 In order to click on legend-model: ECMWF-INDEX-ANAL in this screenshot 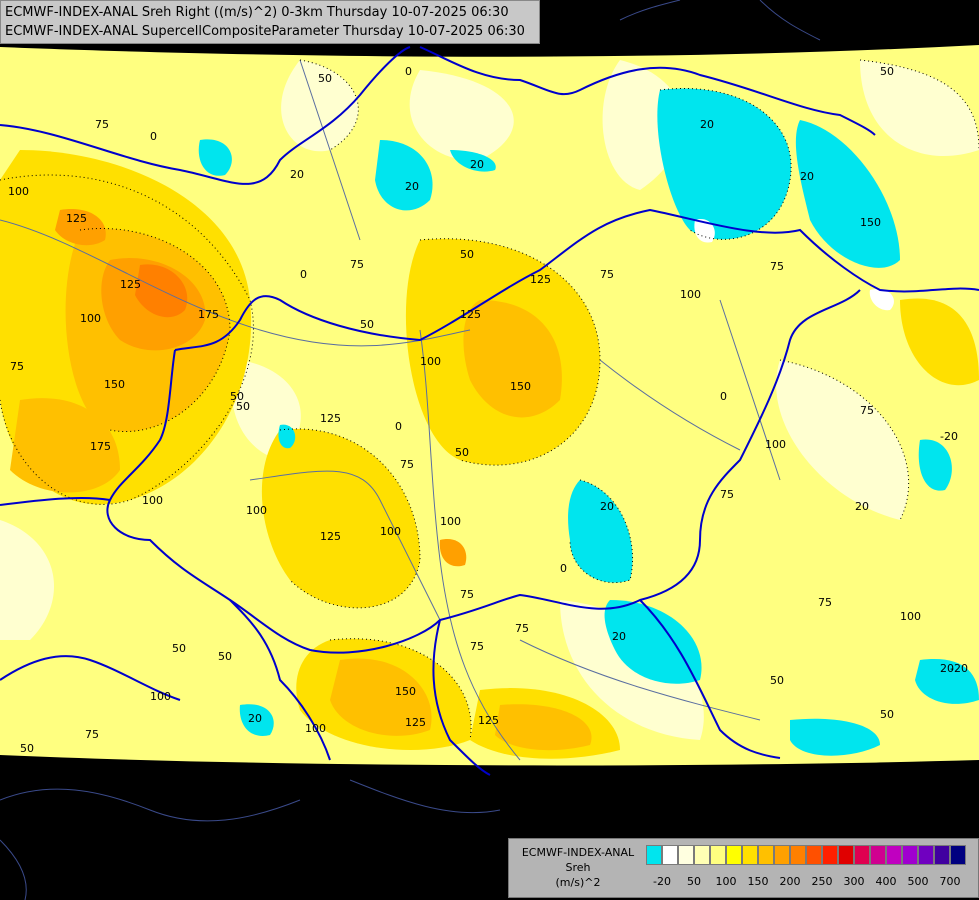, I will do `click(578, 852)`.